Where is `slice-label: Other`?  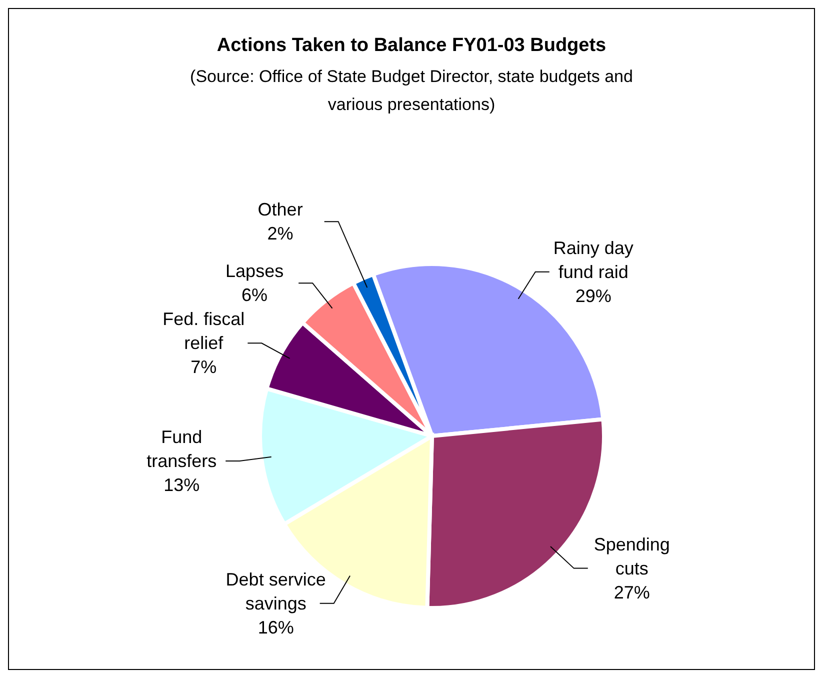
slice-label: Other is located at coordinates (280, 210).